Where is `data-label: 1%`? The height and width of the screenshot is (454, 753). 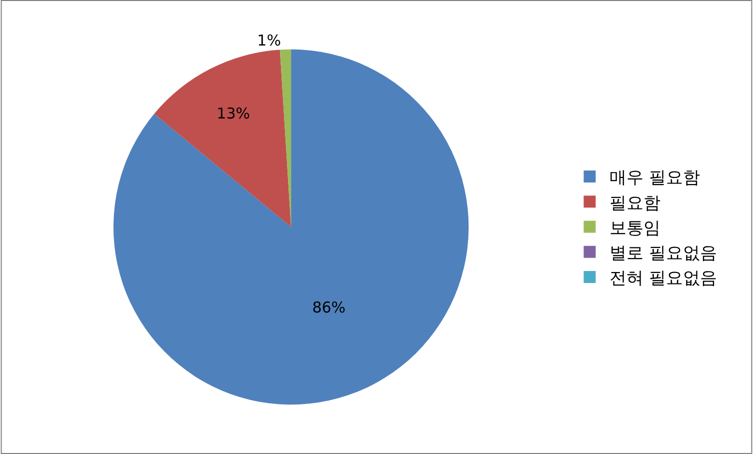 data-label: 1% is located at coordinates (269, 40).